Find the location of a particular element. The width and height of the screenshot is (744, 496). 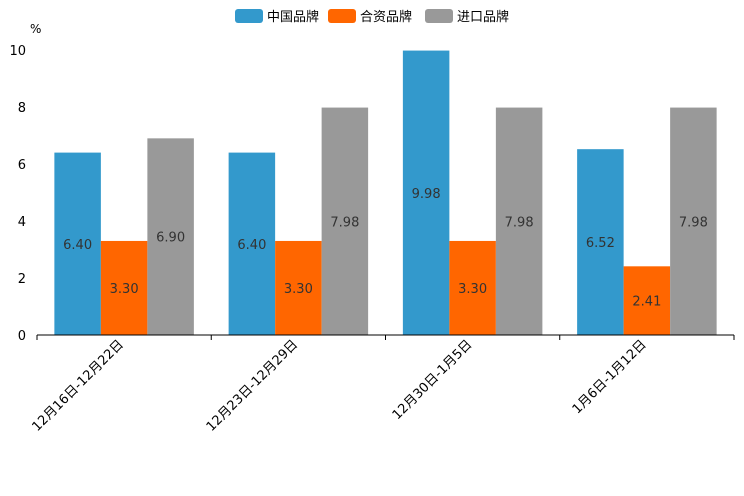

y-axis-unit-label: % is located at coordinates (35, 29).